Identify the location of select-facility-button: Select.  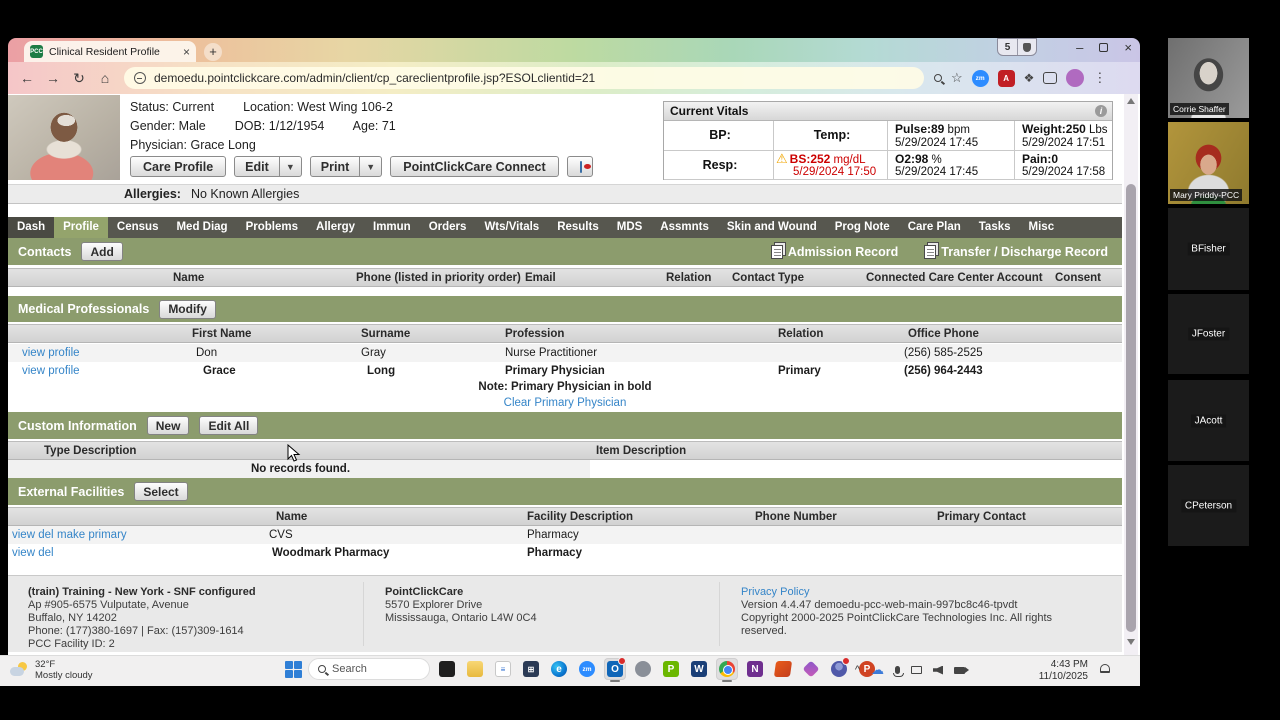
(161, 491).